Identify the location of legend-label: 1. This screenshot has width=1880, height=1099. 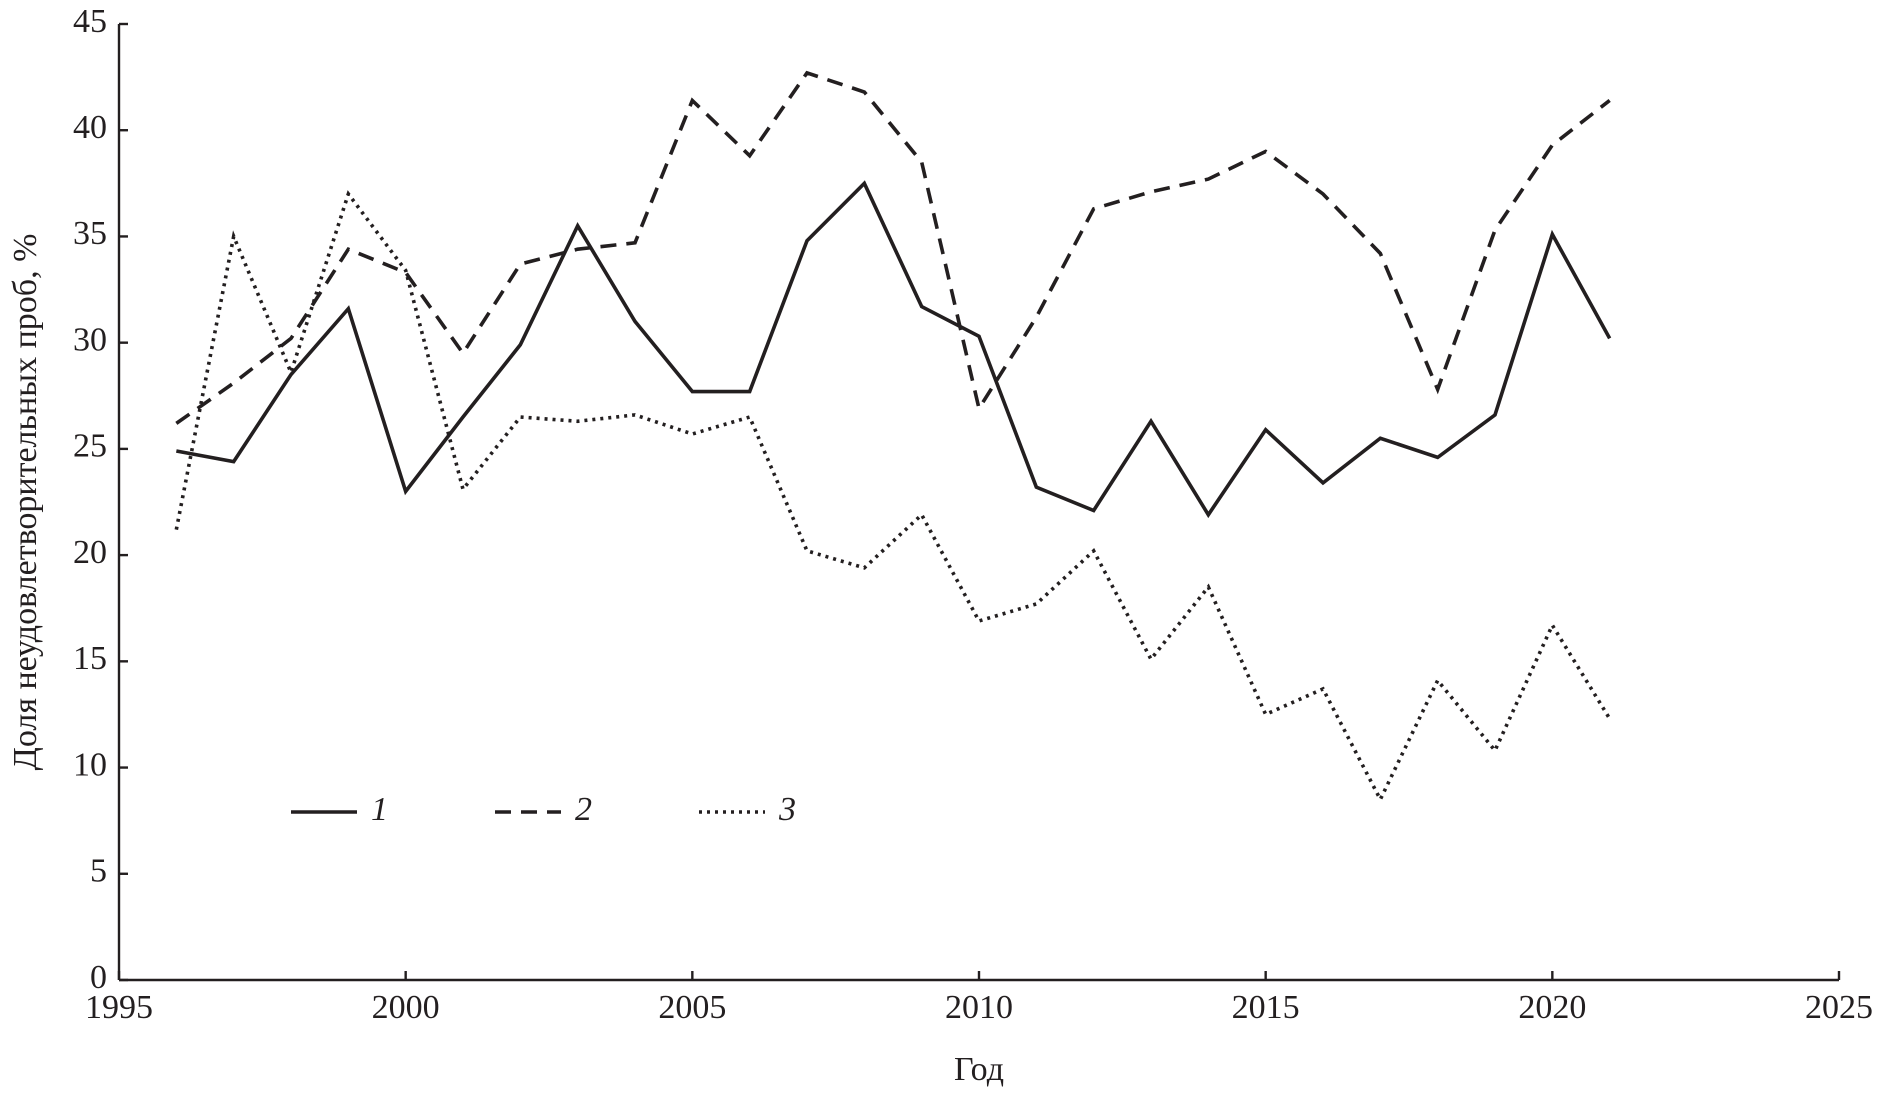
(379, 809).